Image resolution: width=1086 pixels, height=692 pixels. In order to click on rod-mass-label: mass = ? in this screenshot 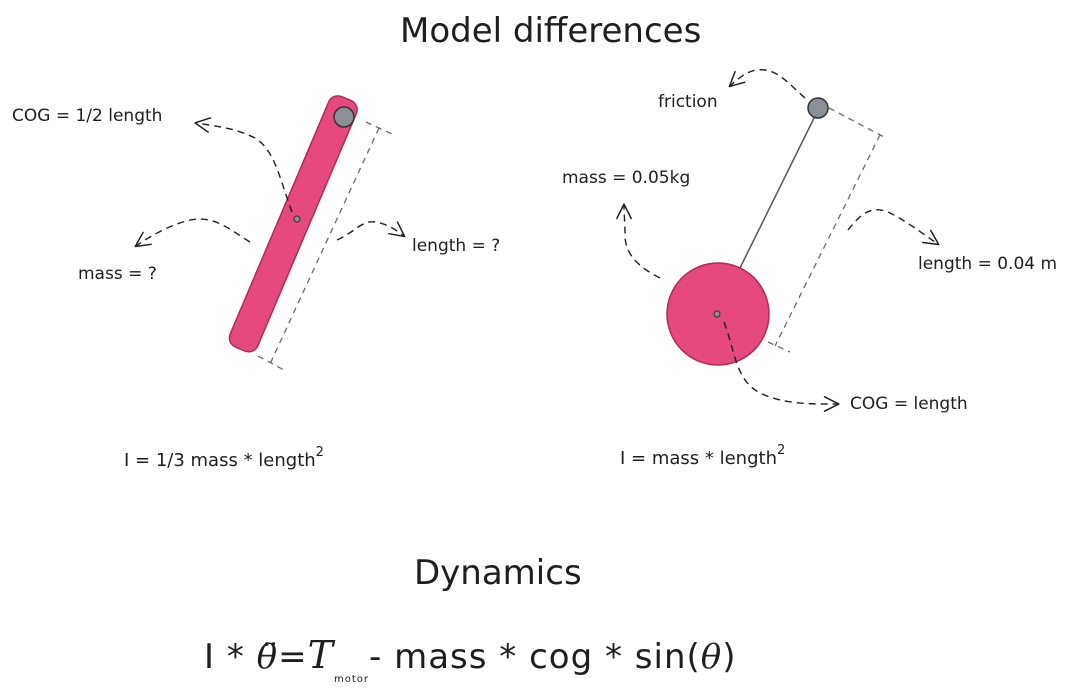, I will do `click(117, 274)`.